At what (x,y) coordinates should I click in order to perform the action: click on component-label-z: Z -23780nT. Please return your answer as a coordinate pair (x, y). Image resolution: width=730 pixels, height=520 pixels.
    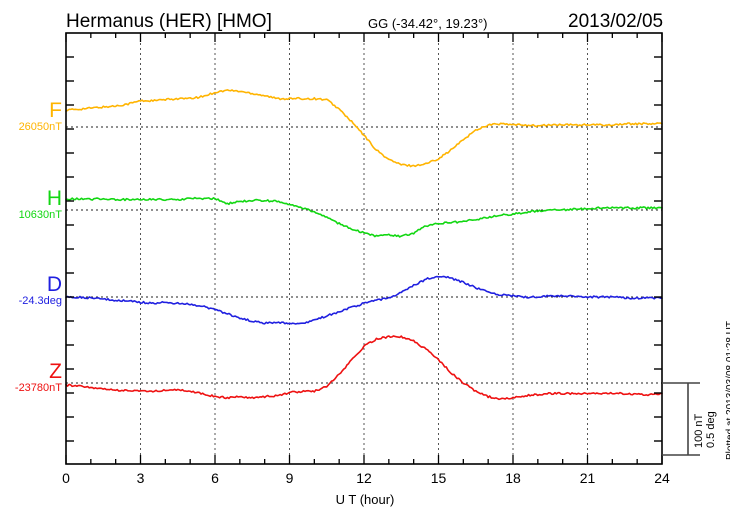
    Looking at the image, I should click on (31, 377).